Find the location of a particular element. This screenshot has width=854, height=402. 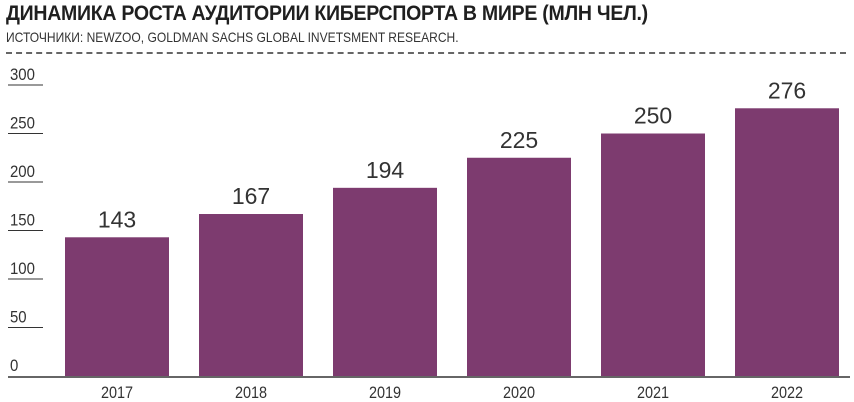

data-label: 250 is located at coordinates (653, 116).